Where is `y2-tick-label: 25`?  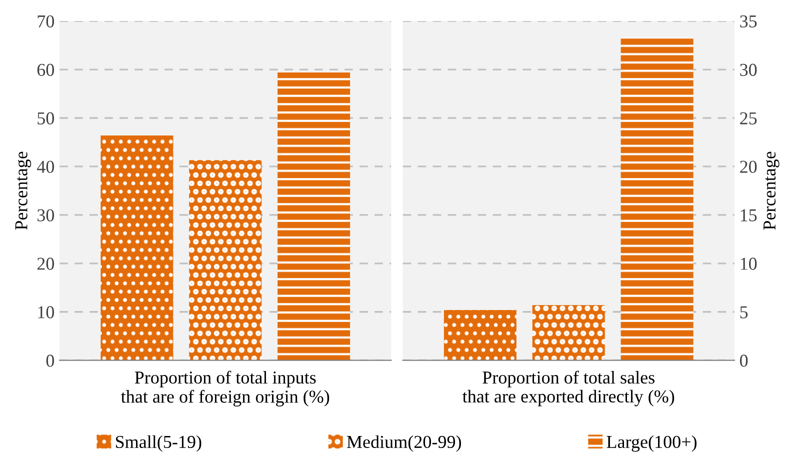 y2-tick-label: 25 is located at coordinates (748, 118).